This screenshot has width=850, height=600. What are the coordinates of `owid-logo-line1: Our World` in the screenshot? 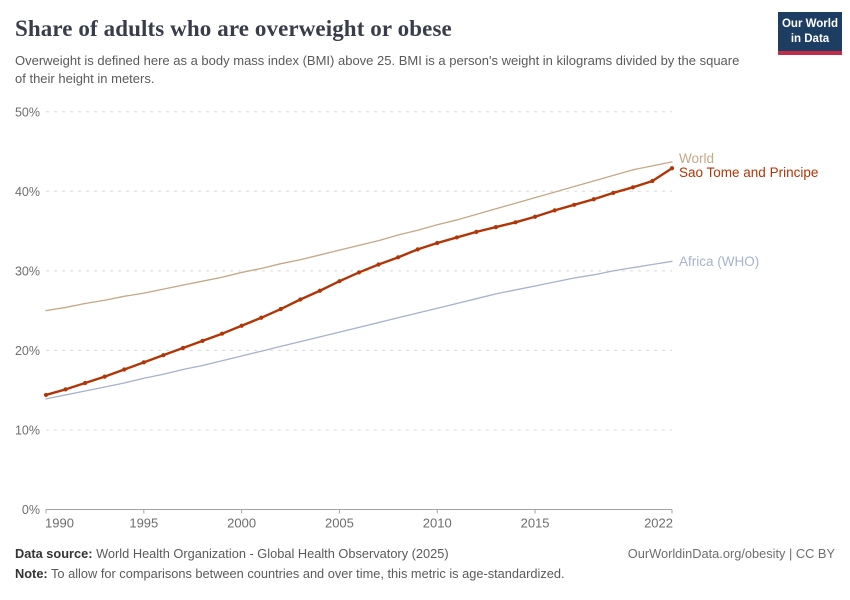 It's located at (809, 24).